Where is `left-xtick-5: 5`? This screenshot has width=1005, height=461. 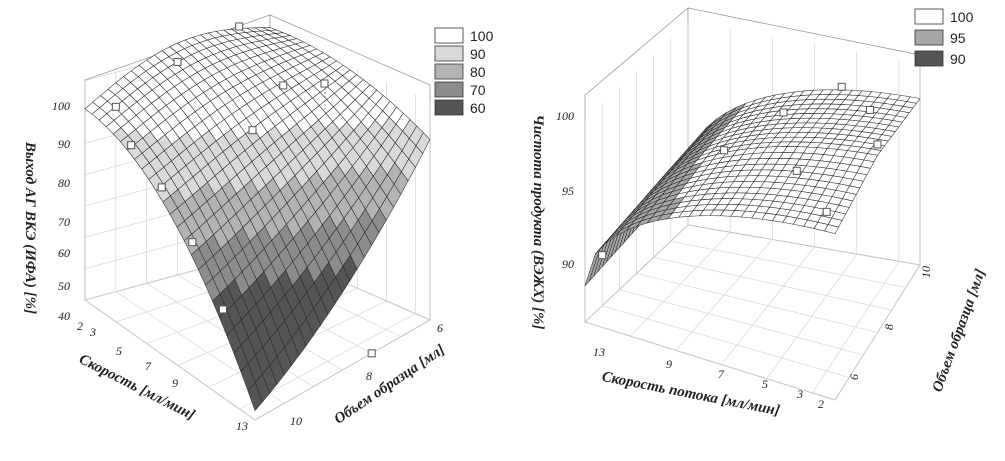 left-xtick-5: 5 is located at coordinates (119, 351).